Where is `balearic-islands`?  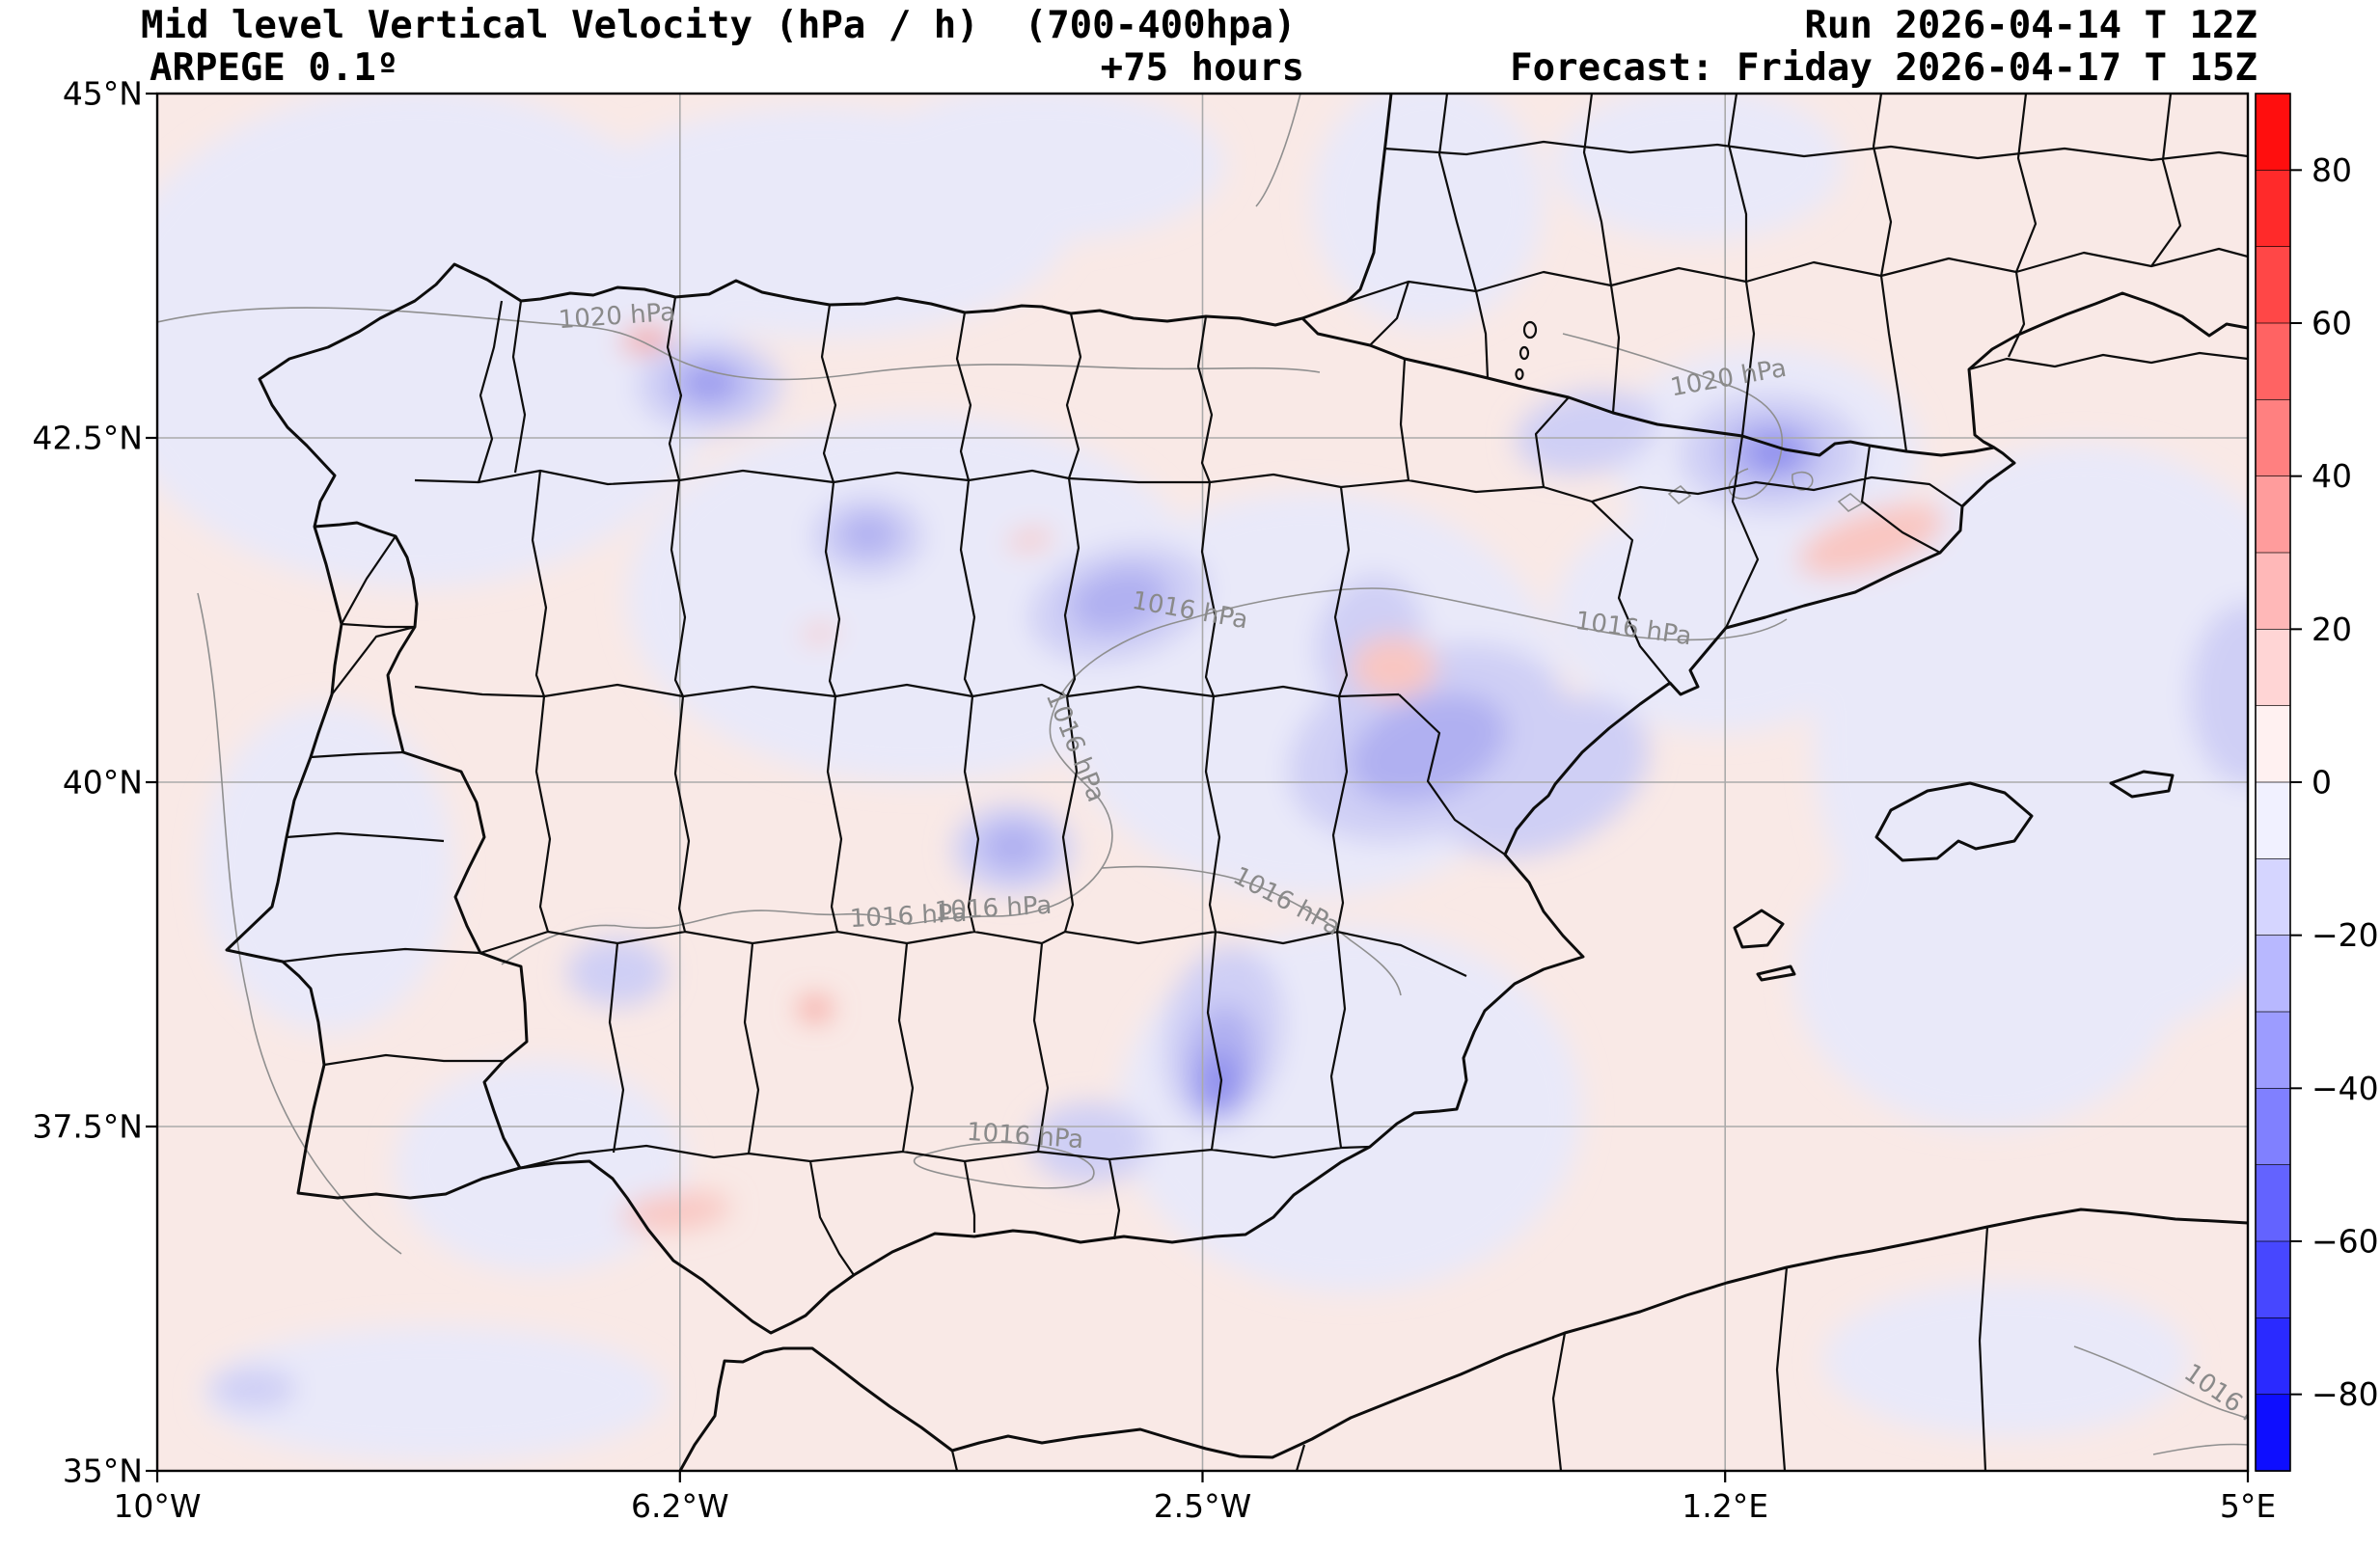
balearic-islands is located at coordinates (1954, 876).